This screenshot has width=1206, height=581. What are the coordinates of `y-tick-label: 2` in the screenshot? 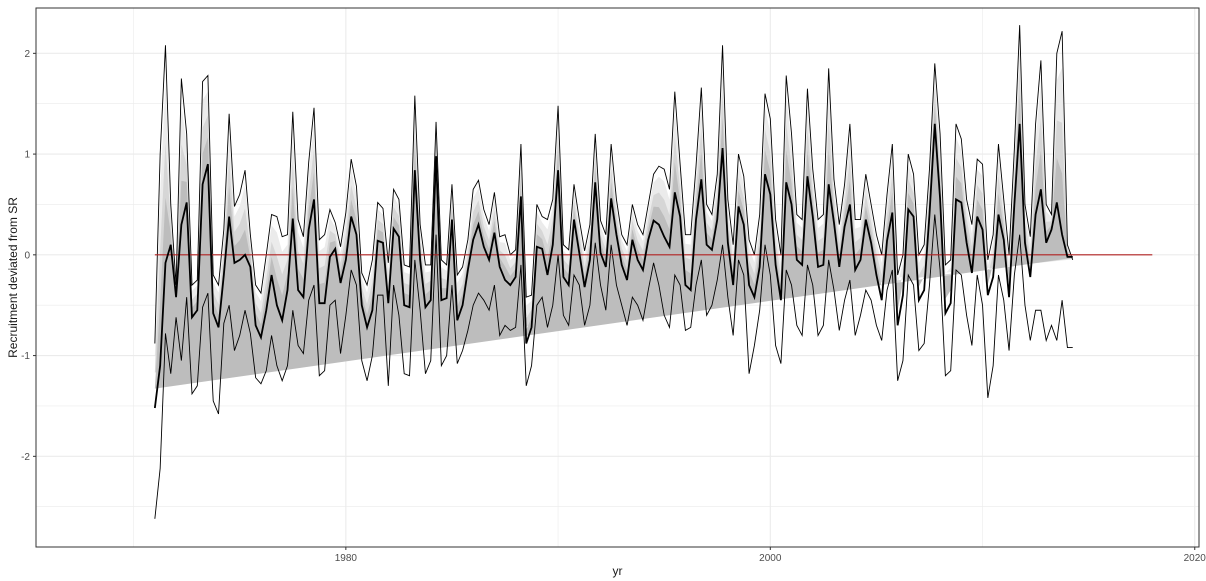 It's located at (27, 54).